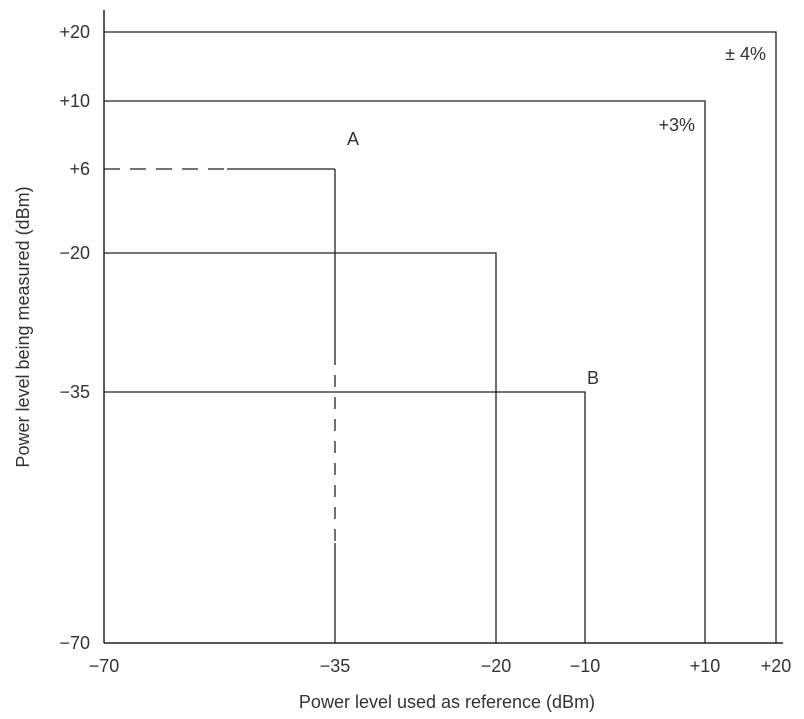 The image size is (804, 719). I want to click on y-tick-label: +10, so click(74, 101).